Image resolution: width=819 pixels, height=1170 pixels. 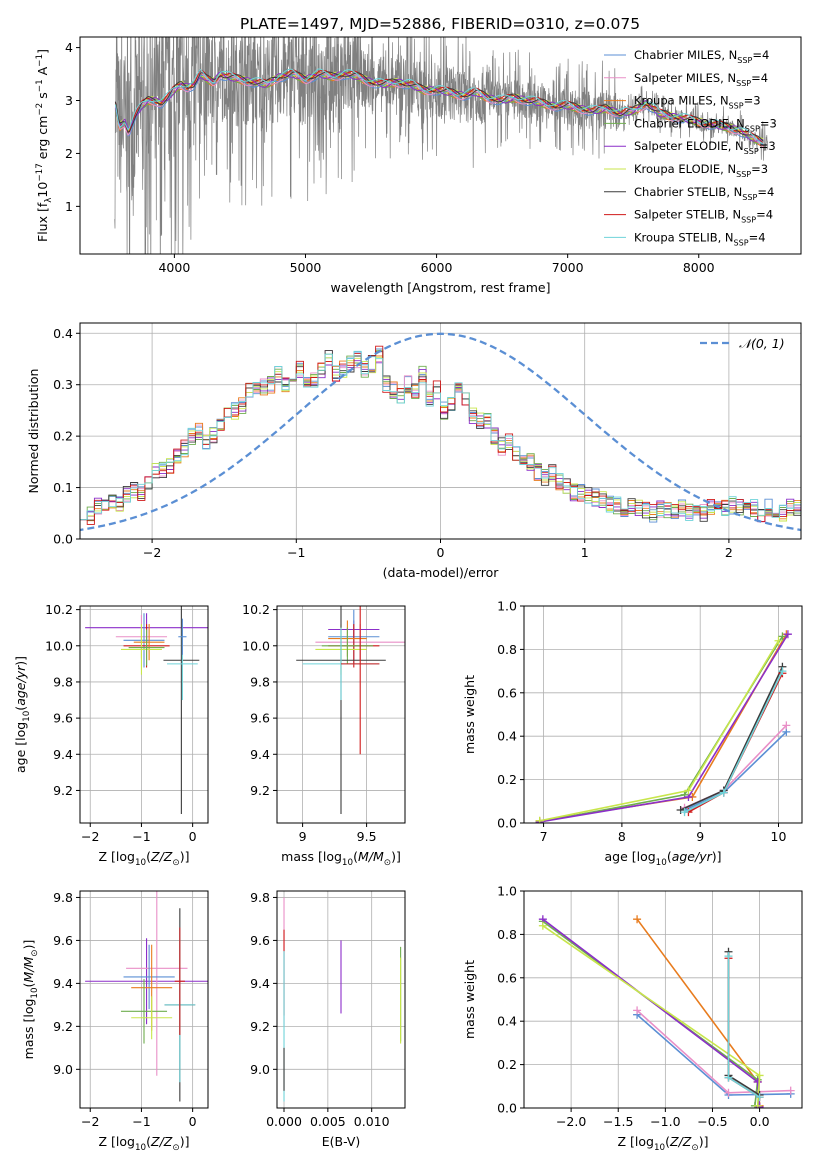 I want to click on x-tick-label: −0.5, so click(x=712, y=1121).